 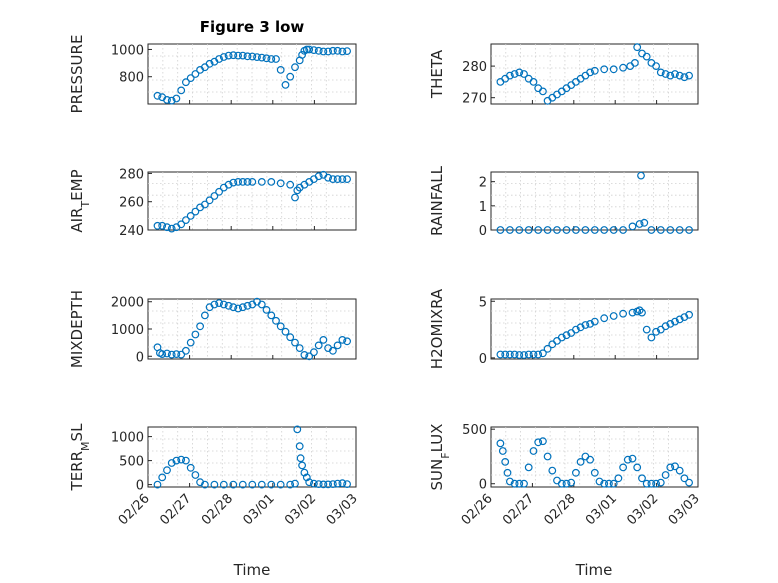 I want to click on xtick-label: 03/02, so click(x=300, y=509).